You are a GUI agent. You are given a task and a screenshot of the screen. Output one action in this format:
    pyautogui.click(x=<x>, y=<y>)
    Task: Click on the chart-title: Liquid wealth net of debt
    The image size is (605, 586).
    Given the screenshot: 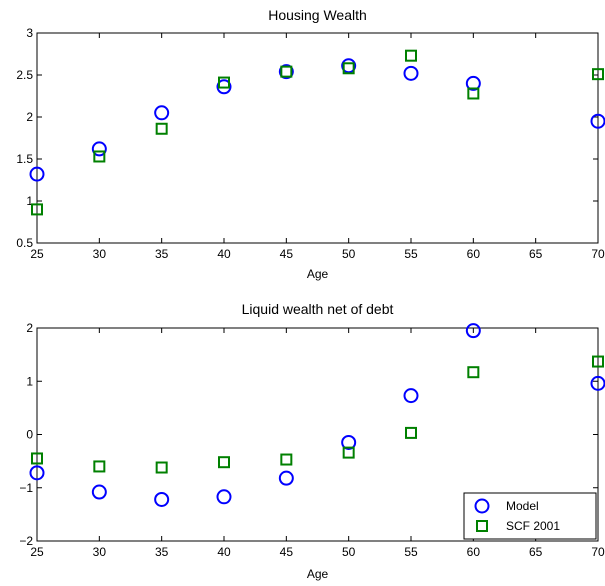 What is the action you would take?
    pyautogui.click(x=318, y=309)
    